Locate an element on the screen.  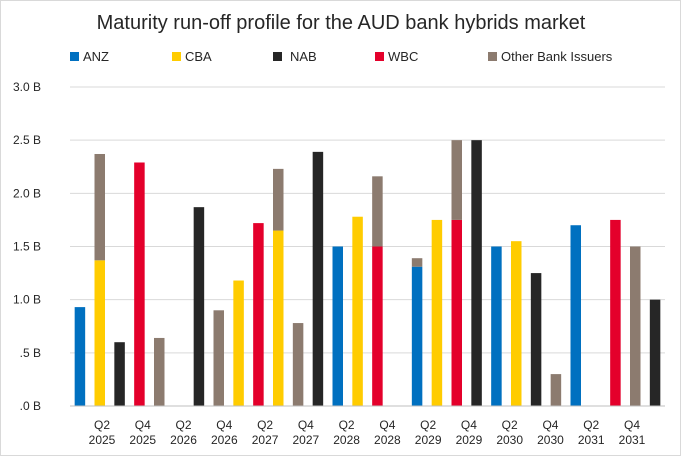
legend-label-nab: NAB is located at coordinates (303, 56).